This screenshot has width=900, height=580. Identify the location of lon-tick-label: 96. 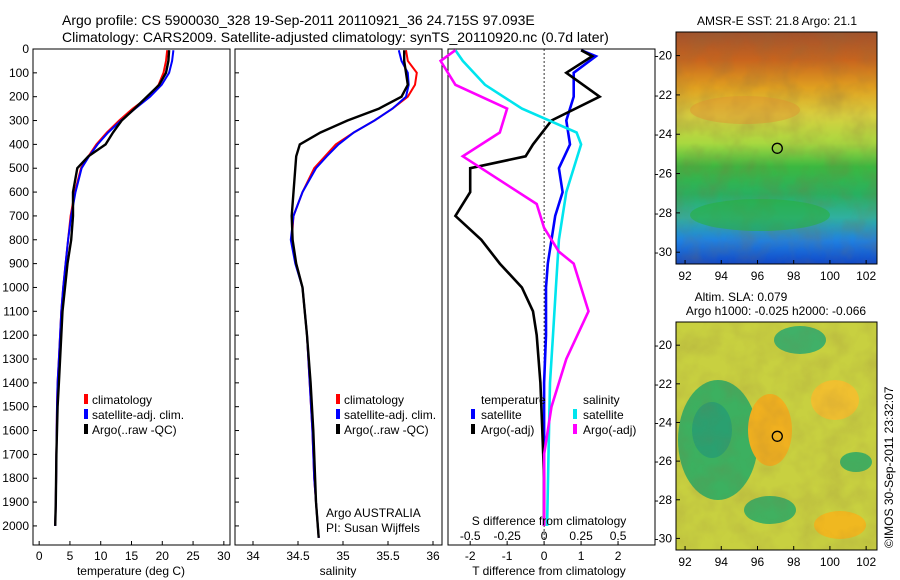
(758, 276).